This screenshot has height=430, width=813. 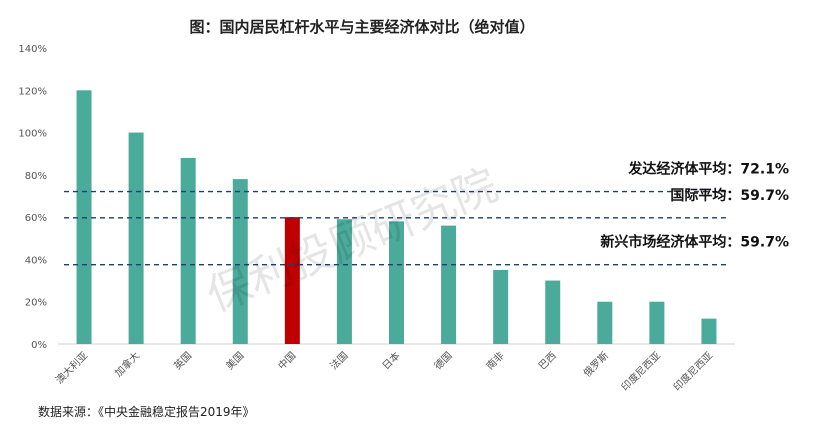 What do you see at coordinates (729, 195) in the screenshot?
I see `reference-label-1: 国际平均：59.7%` at bounding box center [729, 195].